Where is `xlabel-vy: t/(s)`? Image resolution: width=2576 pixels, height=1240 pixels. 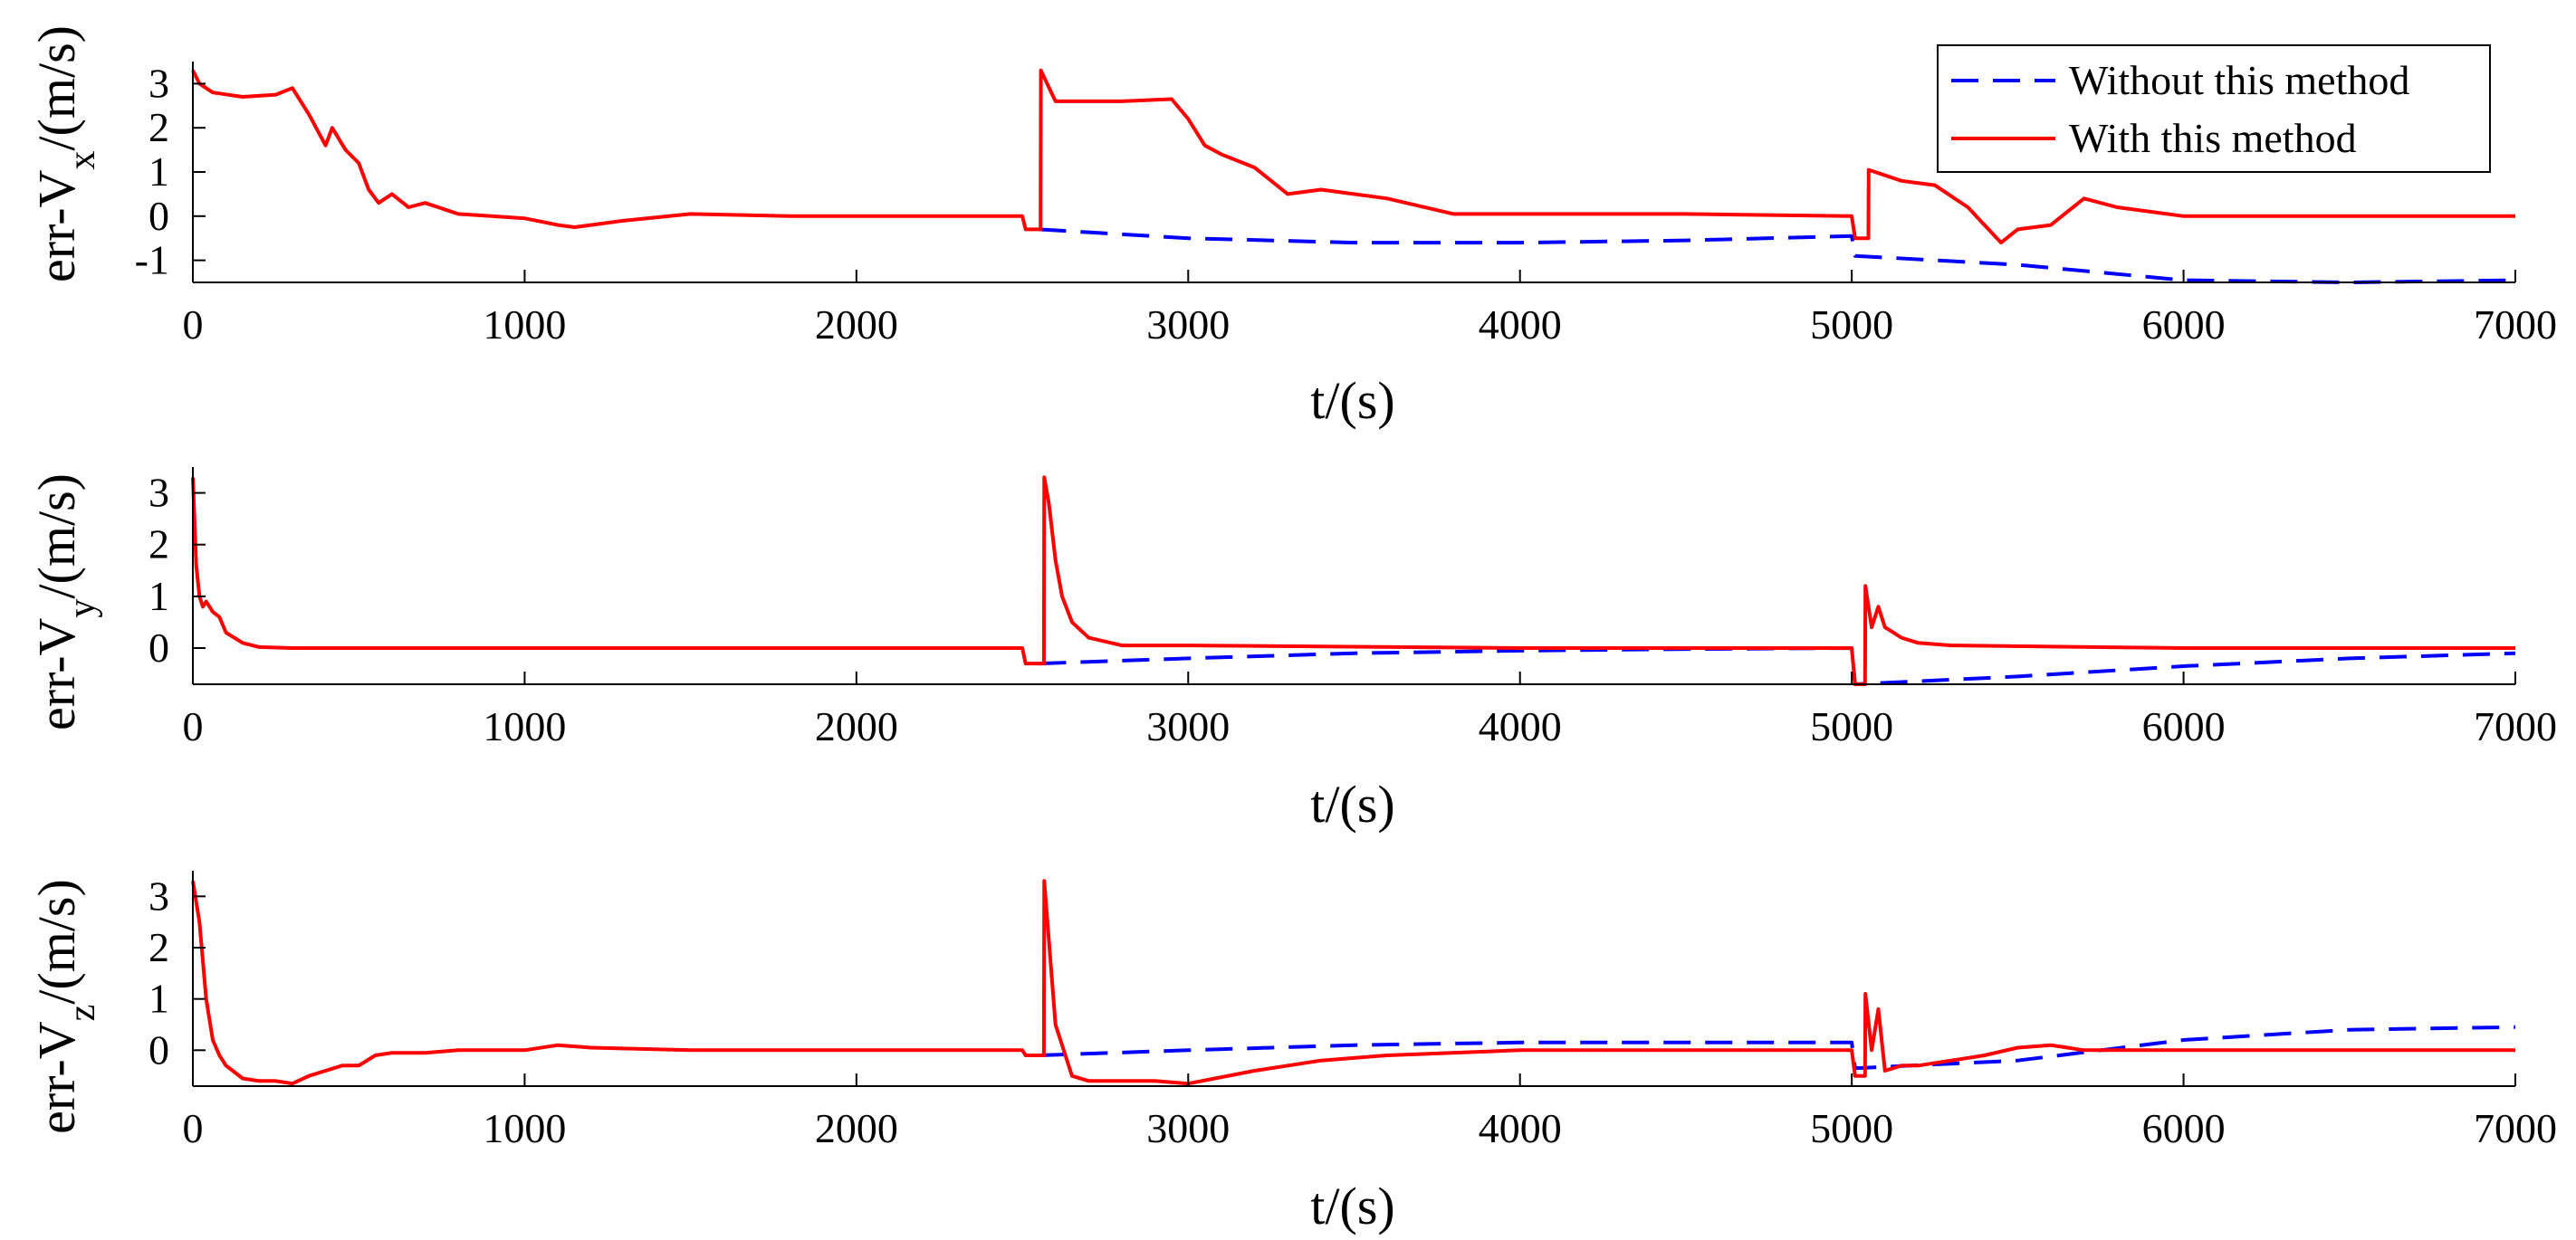 xlabel-vy: t/(s) is located at coordinates (1352, 804).